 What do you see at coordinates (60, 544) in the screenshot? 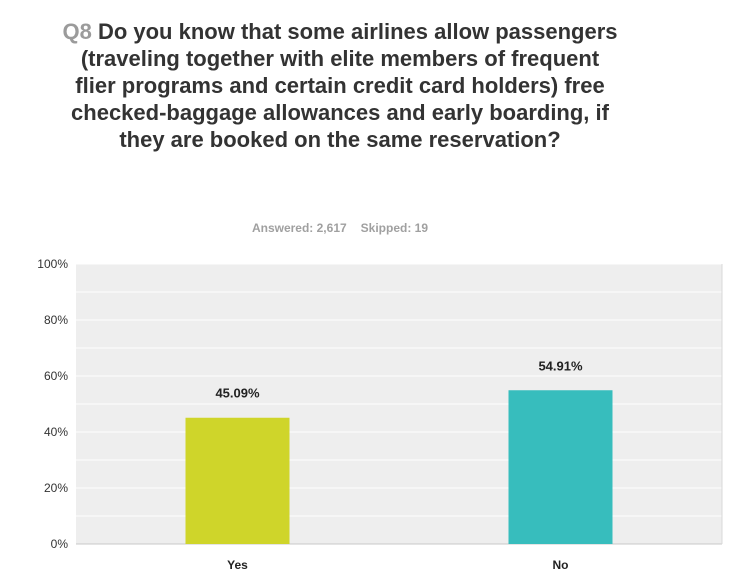
I see `y-tick-label: 0%` at bounding box center [60, 544].